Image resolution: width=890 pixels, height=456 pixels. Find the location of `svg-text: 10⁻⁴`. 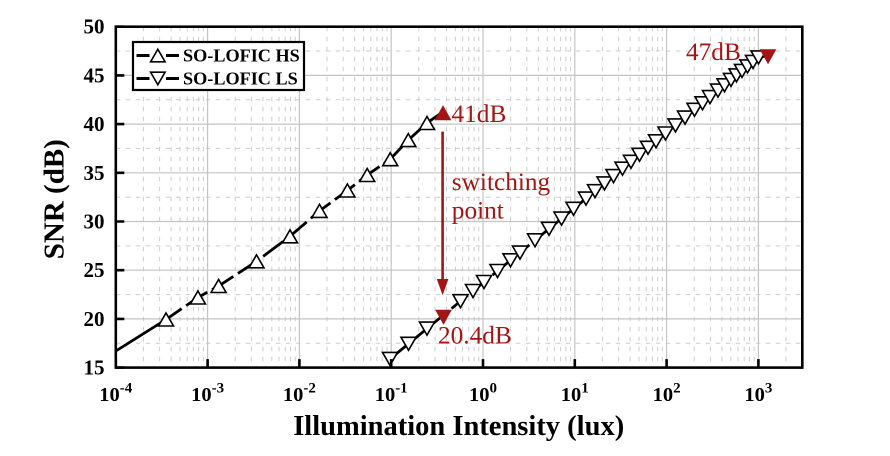

svg-text: 10⁻⁴ is located at coordinates (115, 394).